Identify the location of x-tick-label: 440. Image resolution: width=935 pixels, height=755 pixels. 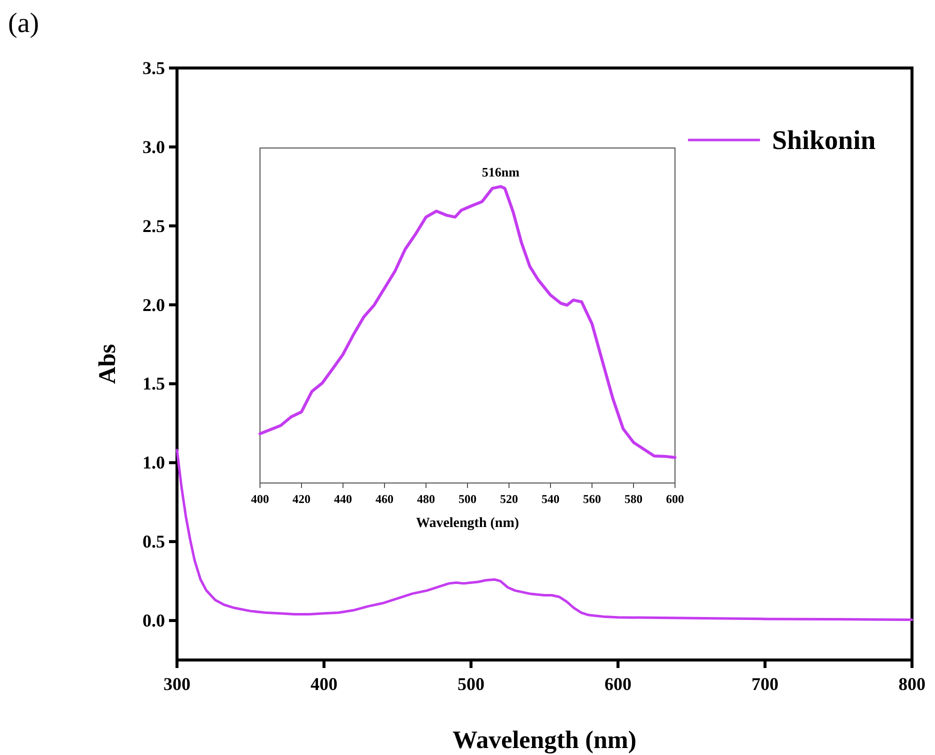
(343, 499).